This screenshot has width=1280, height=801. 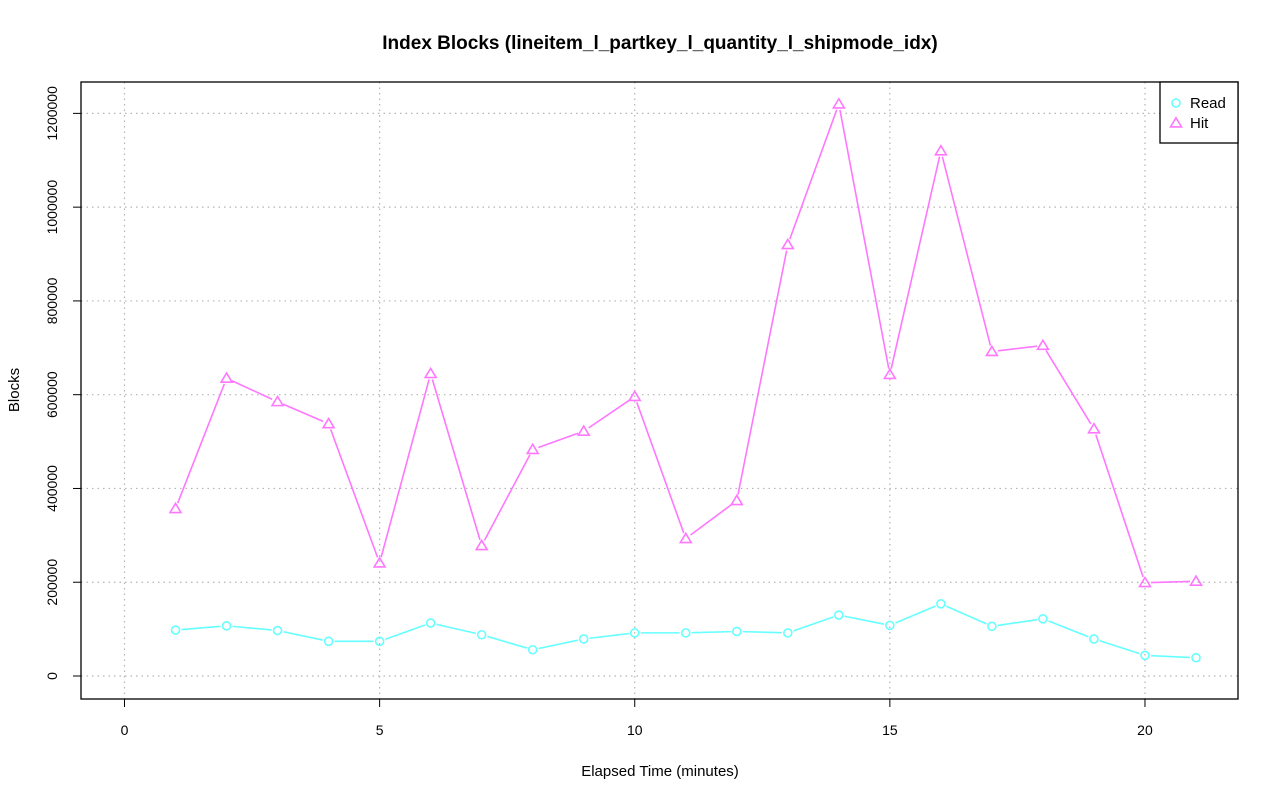 What do you see at coordinates (1145, 730) in the screenshot?
I see `x-tick-label: 20` at bounding box center [1145, 730].